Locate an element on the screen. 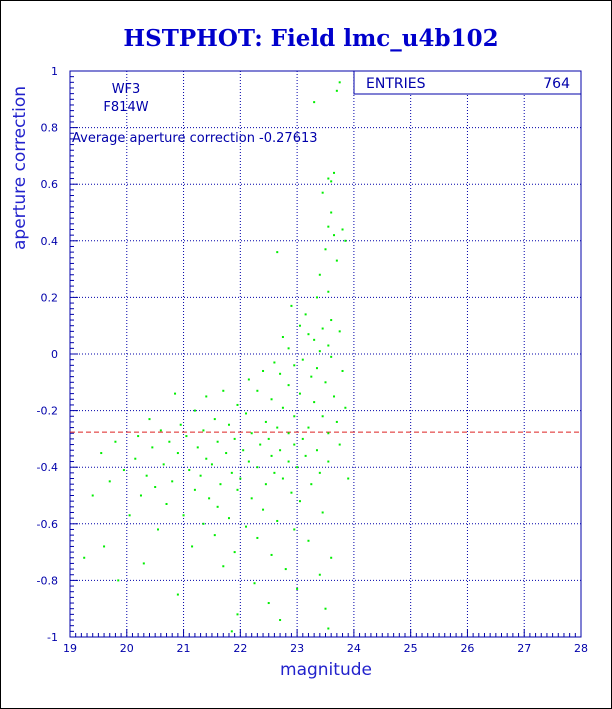 The width and height of the screenshot is (612, 709). y-tick-label: -0.2 is located at coordinates (47, 411).